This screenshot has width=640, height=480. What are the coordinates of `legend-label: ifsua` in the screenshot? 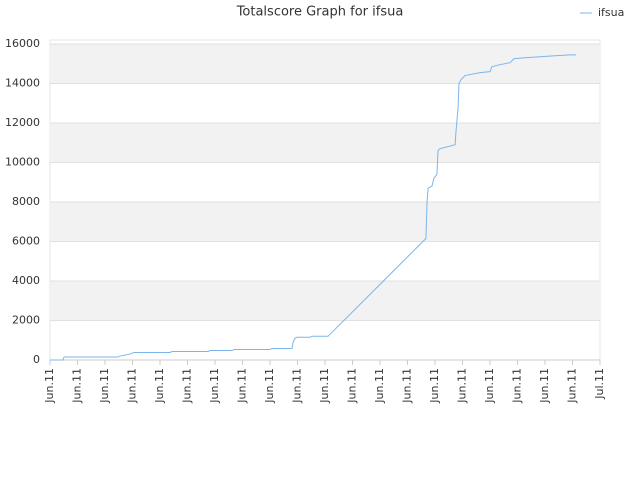 It's located at (611, 12).